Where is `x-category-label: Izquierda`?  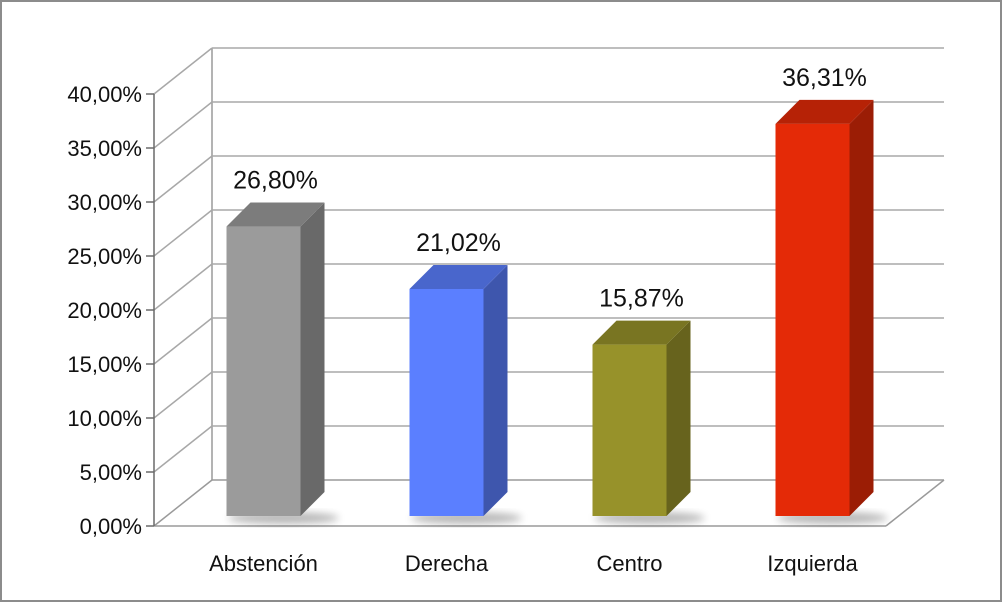
x-category-label: Izquierda is located at coordinates (812, 563).